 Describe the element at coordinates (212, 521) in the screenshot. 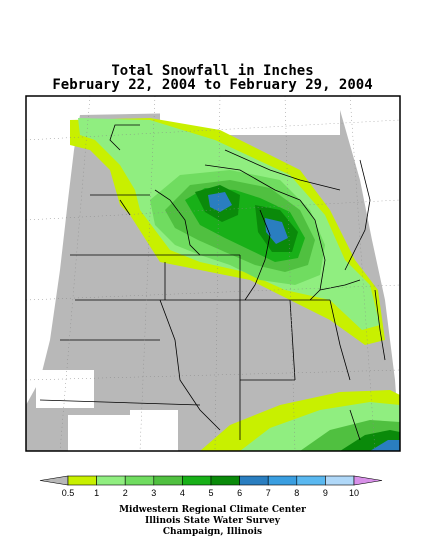

I see `credit-line2: Illinois State Water Survey` at that location.